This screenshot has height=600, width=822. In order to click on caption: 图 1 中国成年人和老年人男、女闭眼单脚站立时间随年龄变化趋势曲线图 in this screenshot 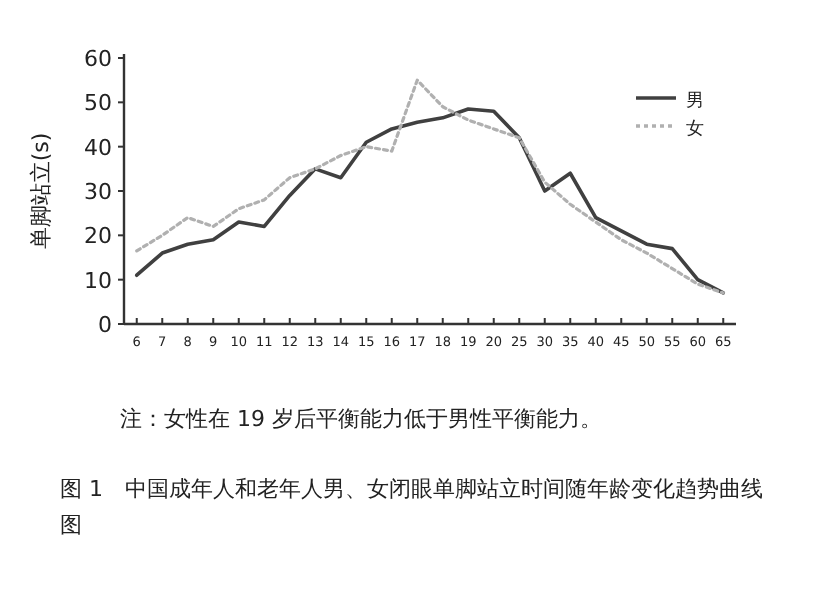, I will do `click(412, 508)`.